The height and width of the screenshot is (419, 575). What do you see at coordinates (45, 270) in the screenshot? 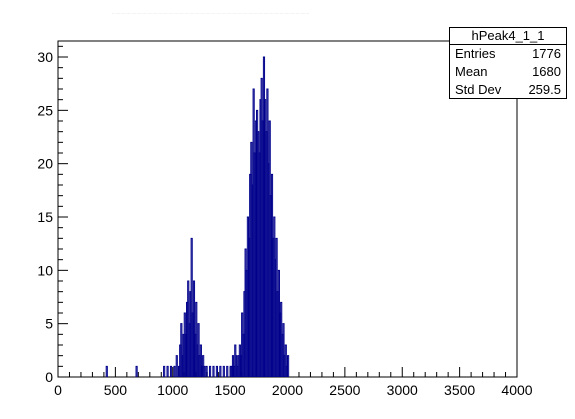
I see `y-tick-label: 10` at bounding box center [45, 270].